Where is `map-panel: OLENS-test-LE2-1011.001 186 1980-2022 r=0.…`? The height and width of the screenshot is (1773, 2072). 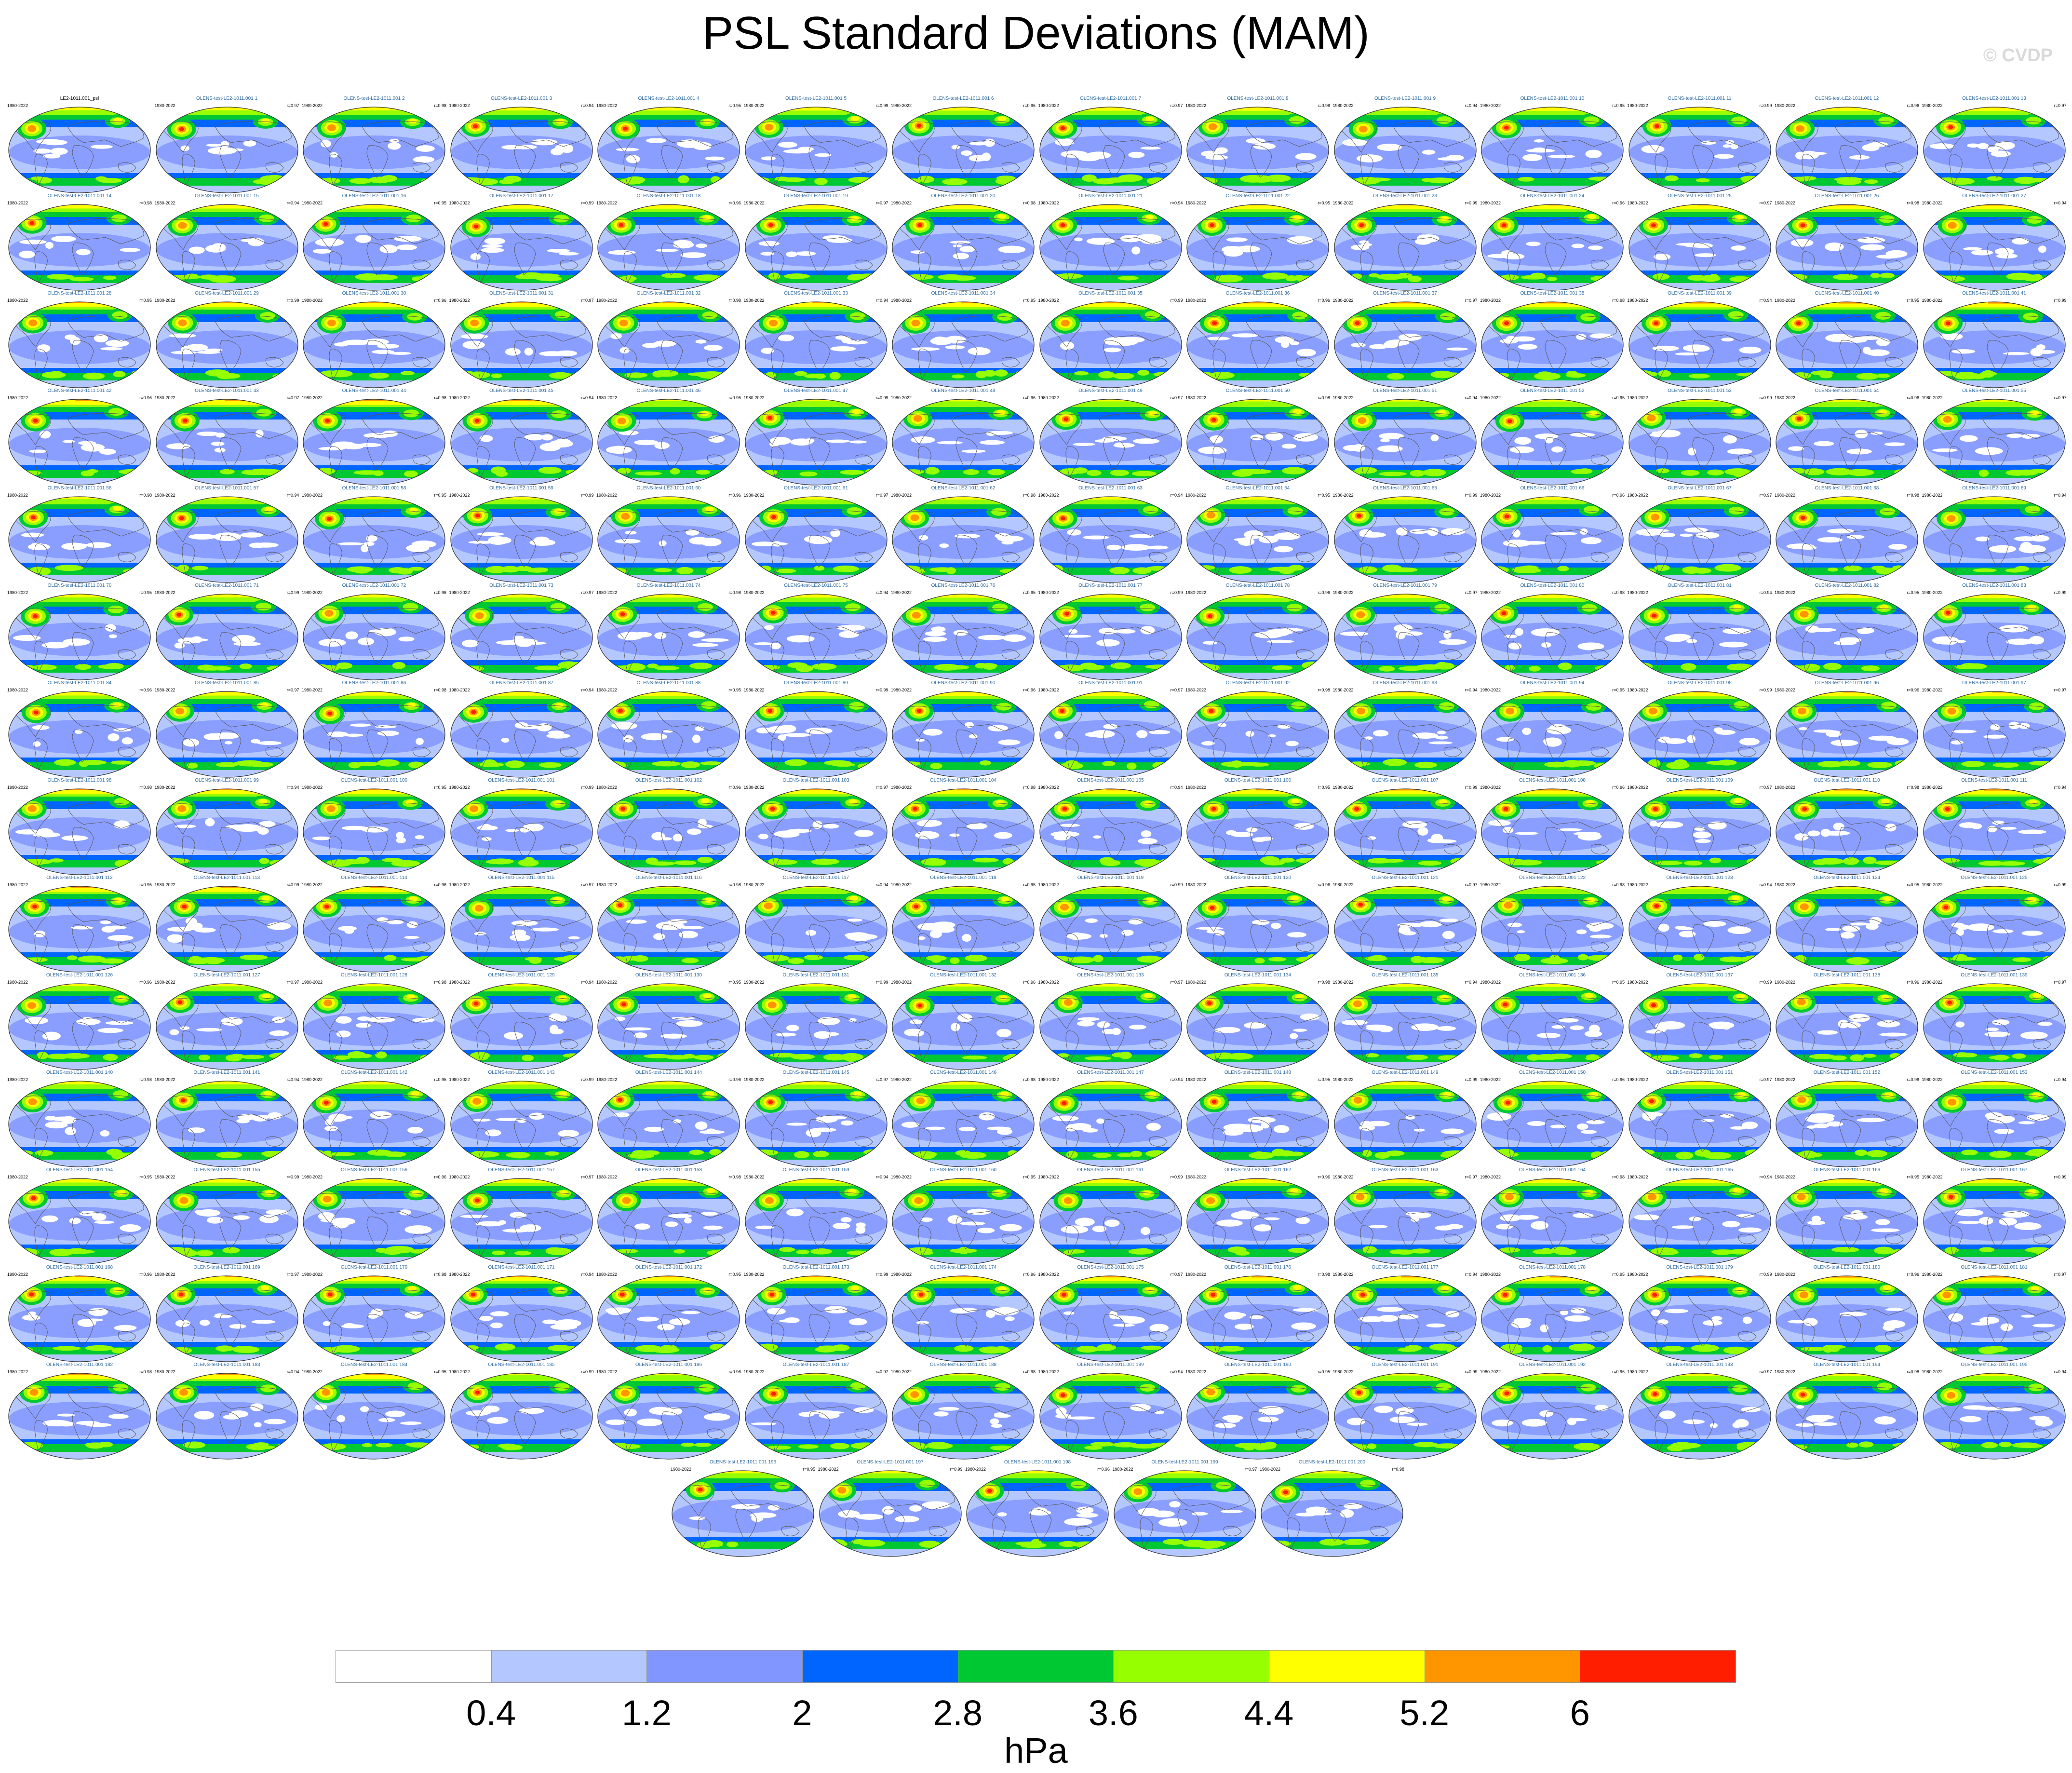 map-panel: OLENS-test-LE2-1011.001 186 1980-2022 r=0.… is located at coordinates (668, 1412).